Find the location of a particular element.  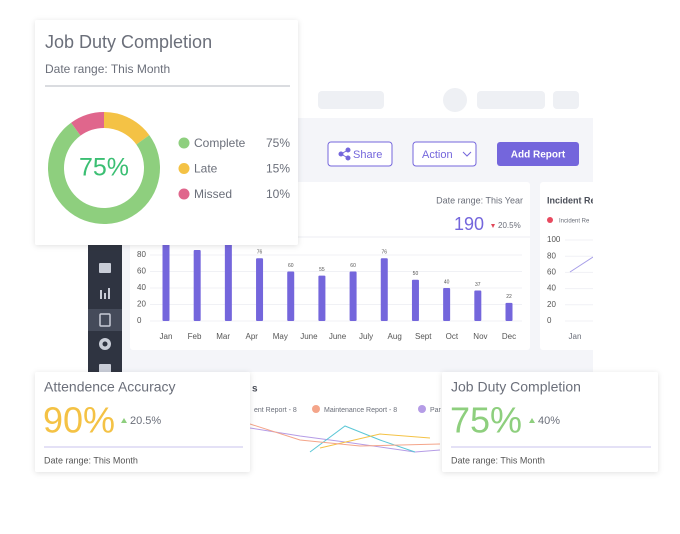

donut-chart is located at coordinates (103, 168).